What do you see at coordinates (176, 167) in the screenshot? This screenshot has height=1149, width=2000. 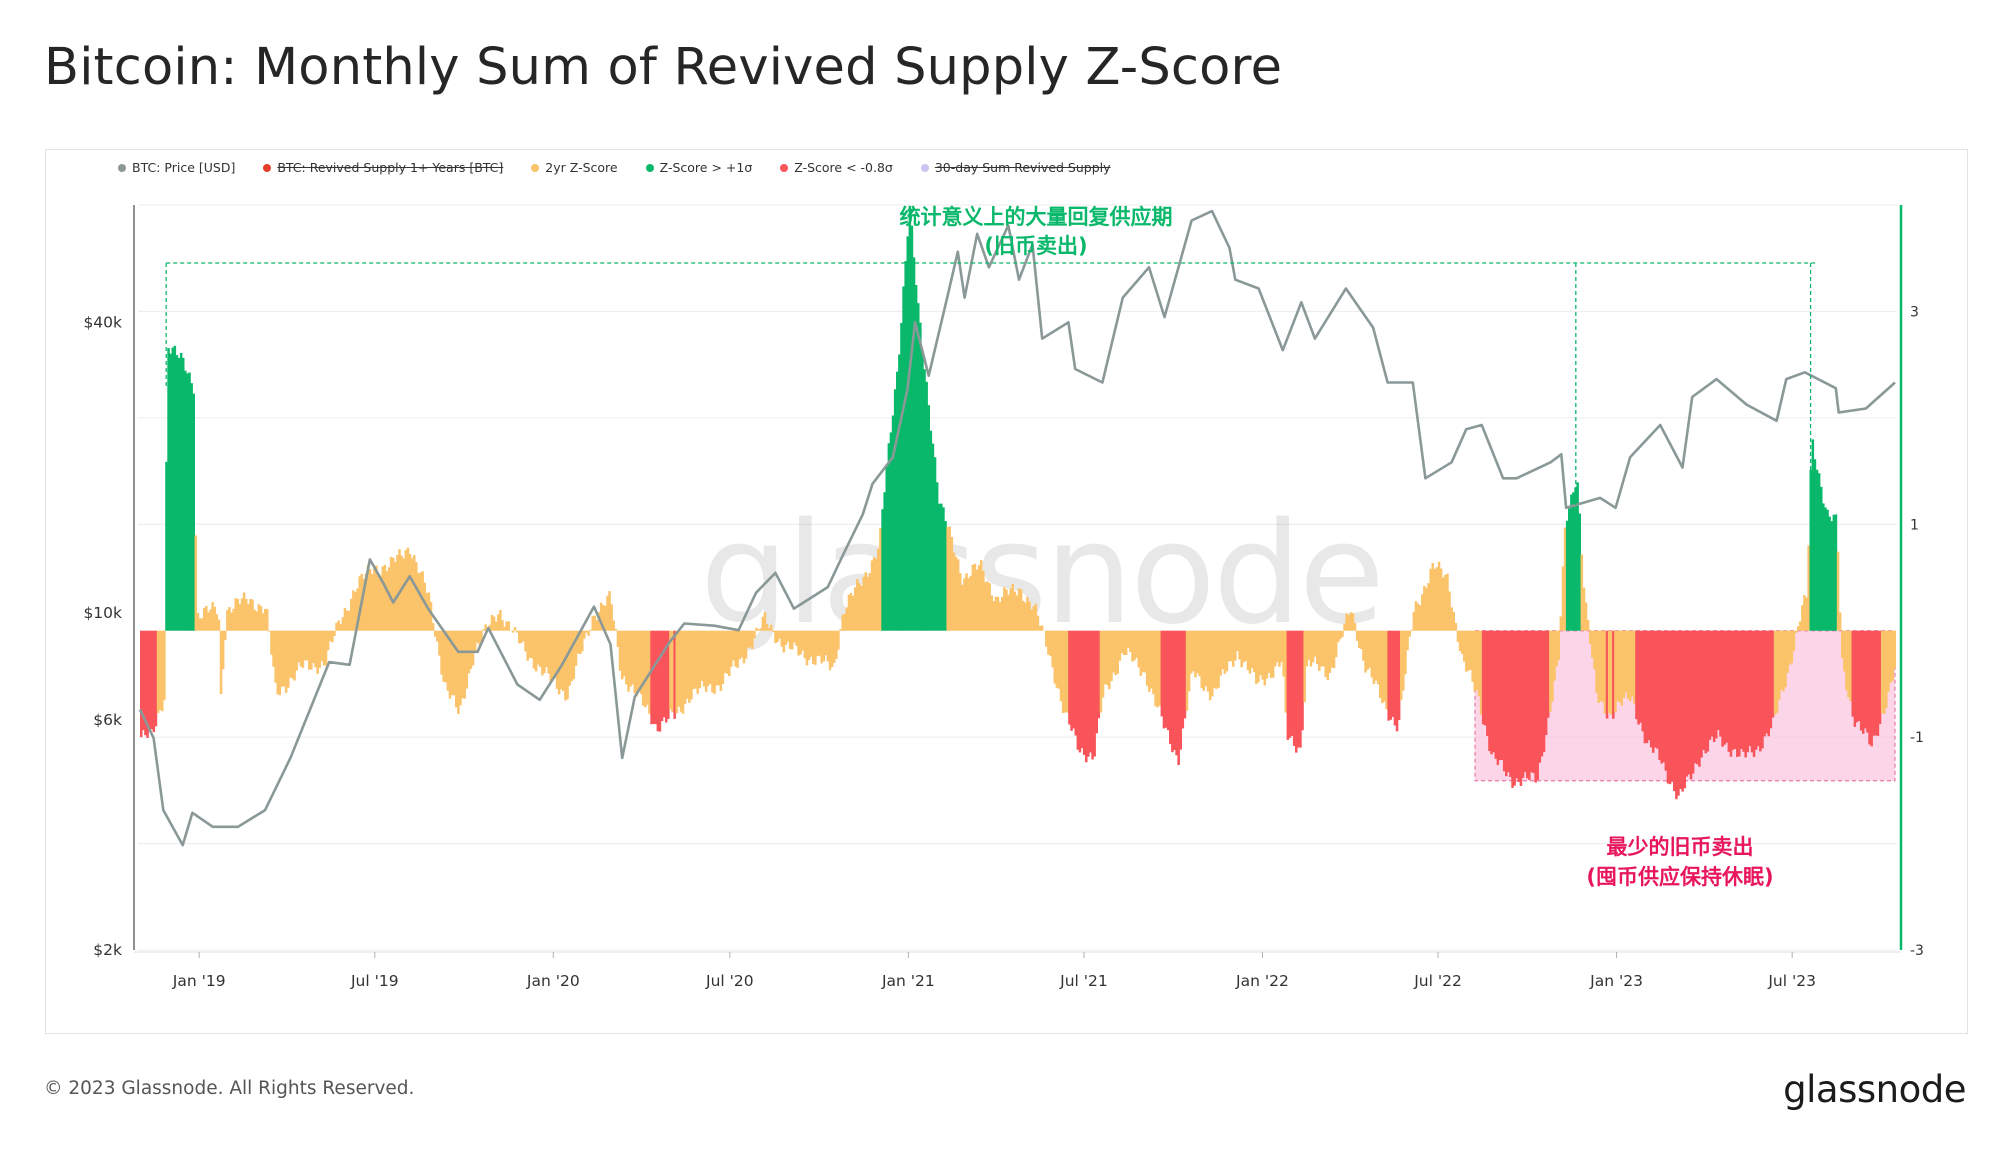 I see `legend-item: BTC: Price [USD]` at bounding box center [176, 167].